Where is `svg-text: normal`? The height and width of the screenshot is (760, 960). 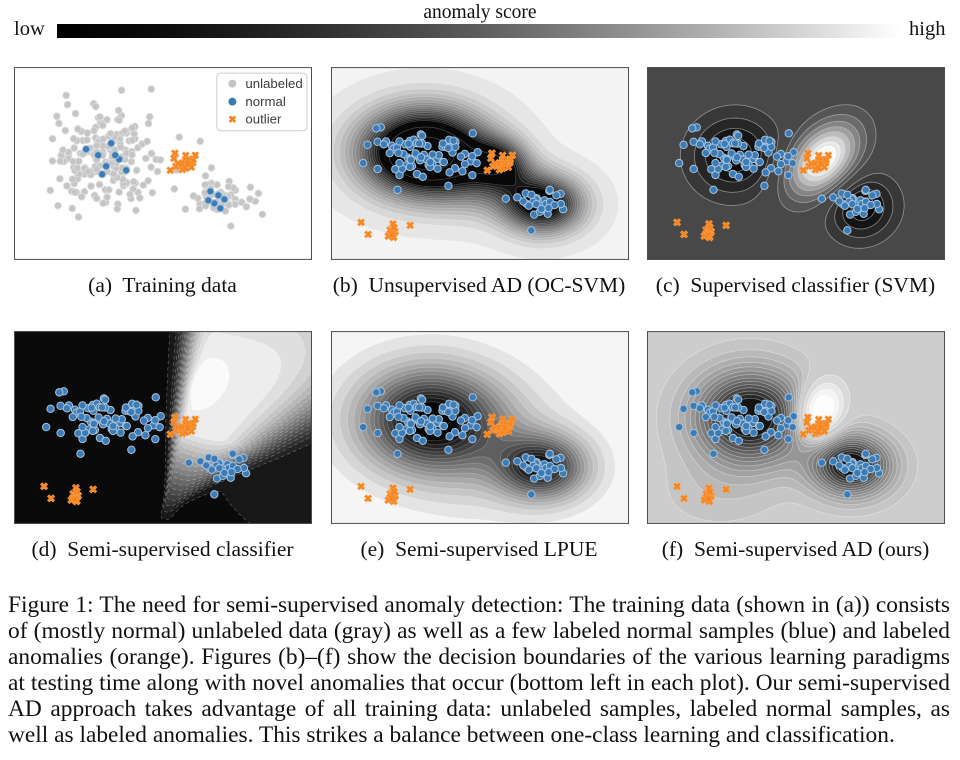
svg-text: normal is located at coordinates (265, 101).